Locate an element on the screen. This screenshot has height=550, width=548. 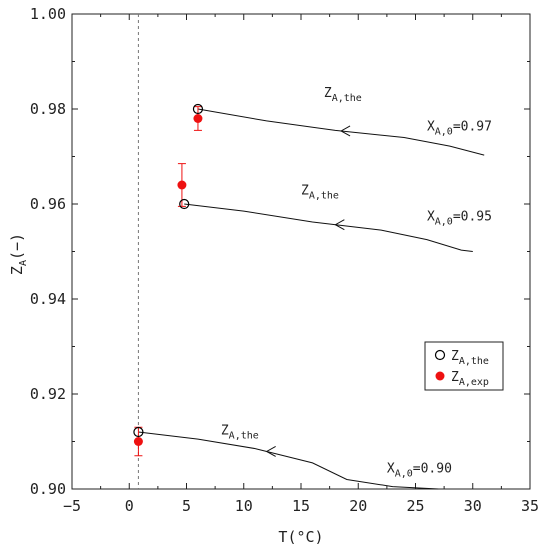
x-tick-label: 30 is located at coordinates (473, 506).